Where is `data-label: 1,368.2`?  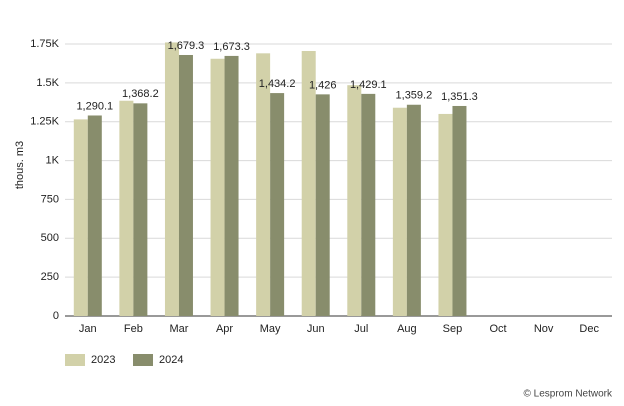 data-label: 1,368.2 is located at coordinates (140, 94).